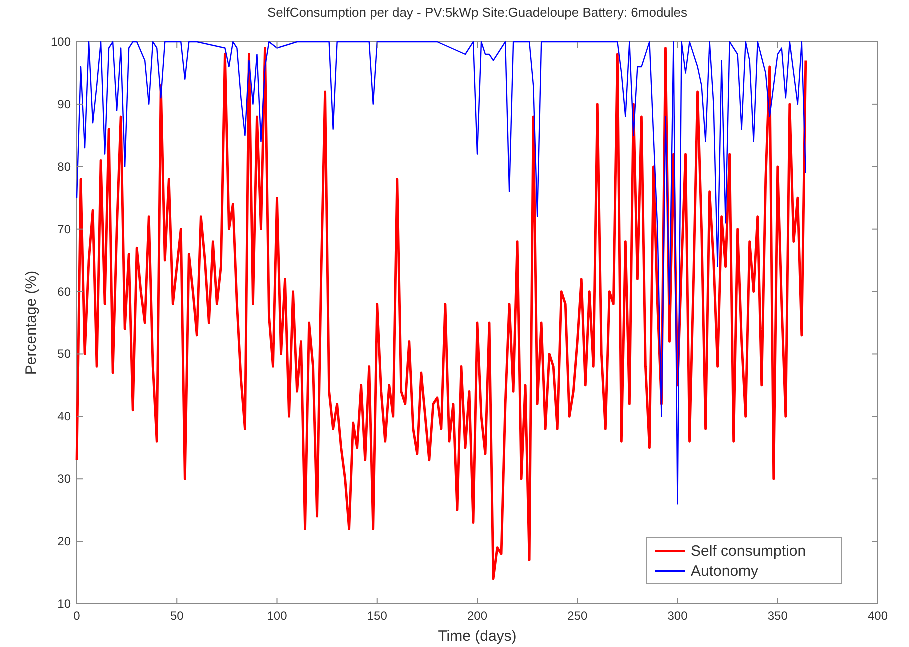 This screenshot has width=909, height=647. Describe the element at coordinates (725, 571) in the screenshot. I see `legend-label: Autonomy` at that location.